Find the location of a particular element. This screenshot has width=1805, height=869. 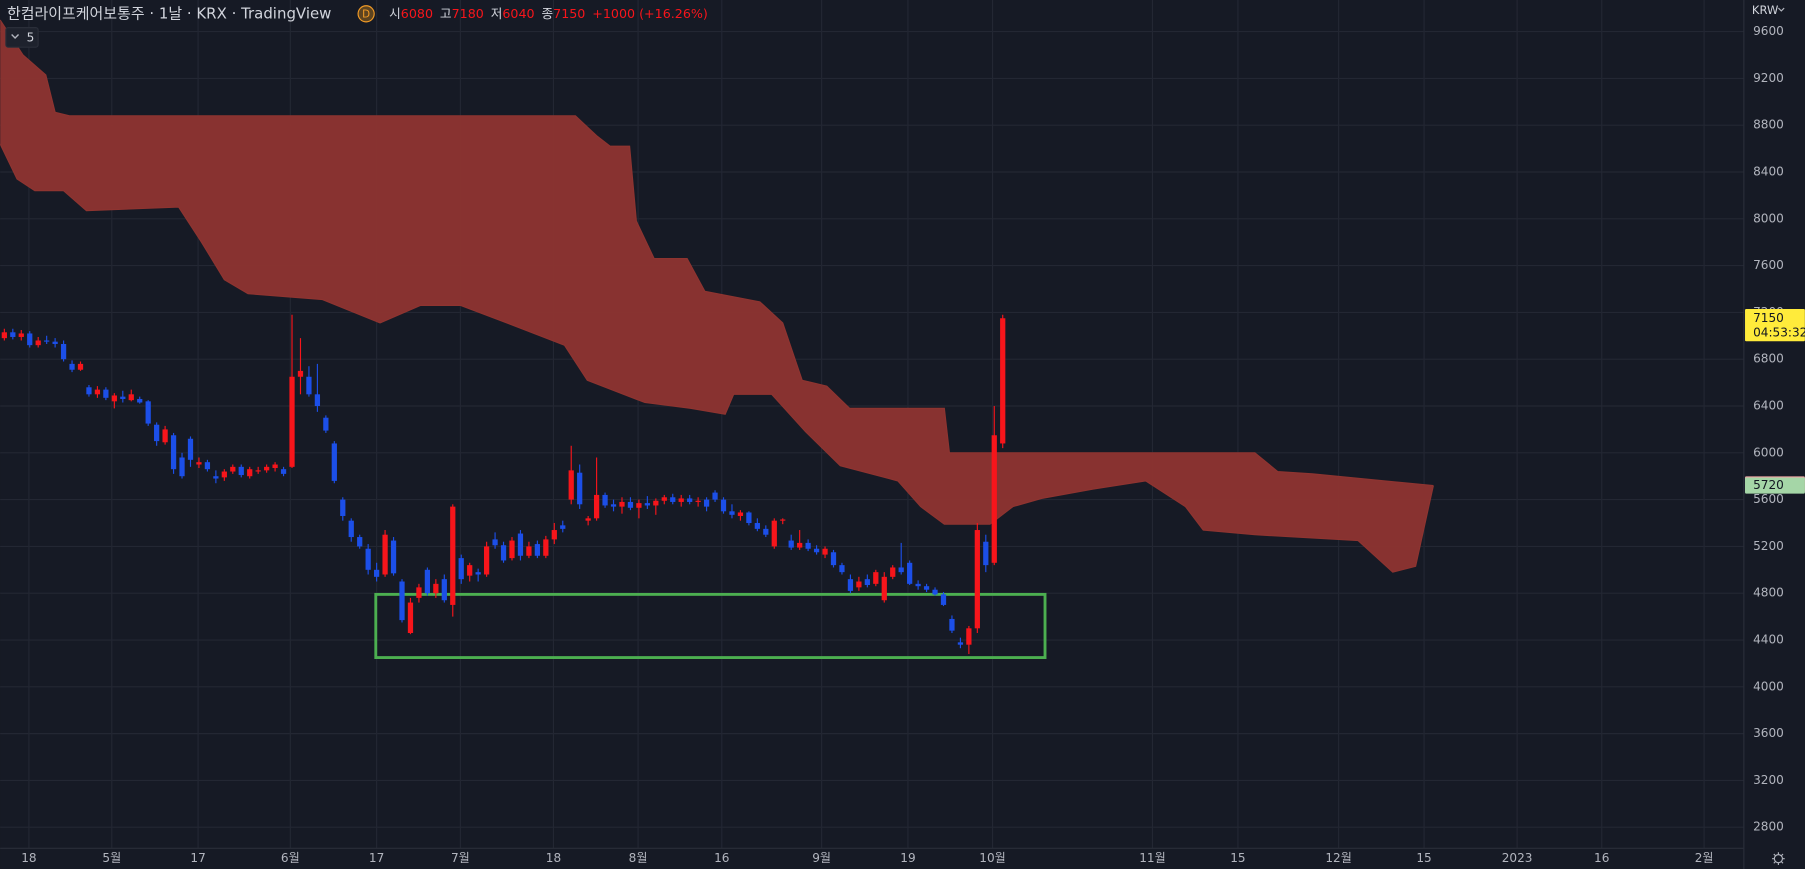

currency: KRW is located at coordinates (1765, 10).